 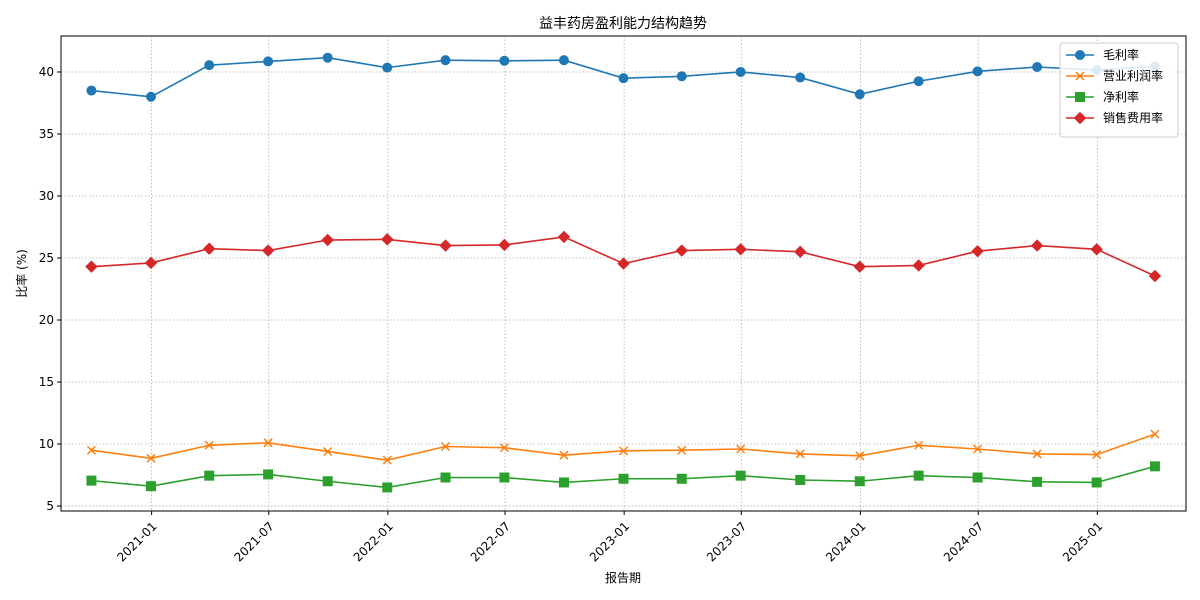 What do you see at coordinates (46, 320) in the screenshot?
I see `y-tick-label: 20` at bounding box center [46, 320].